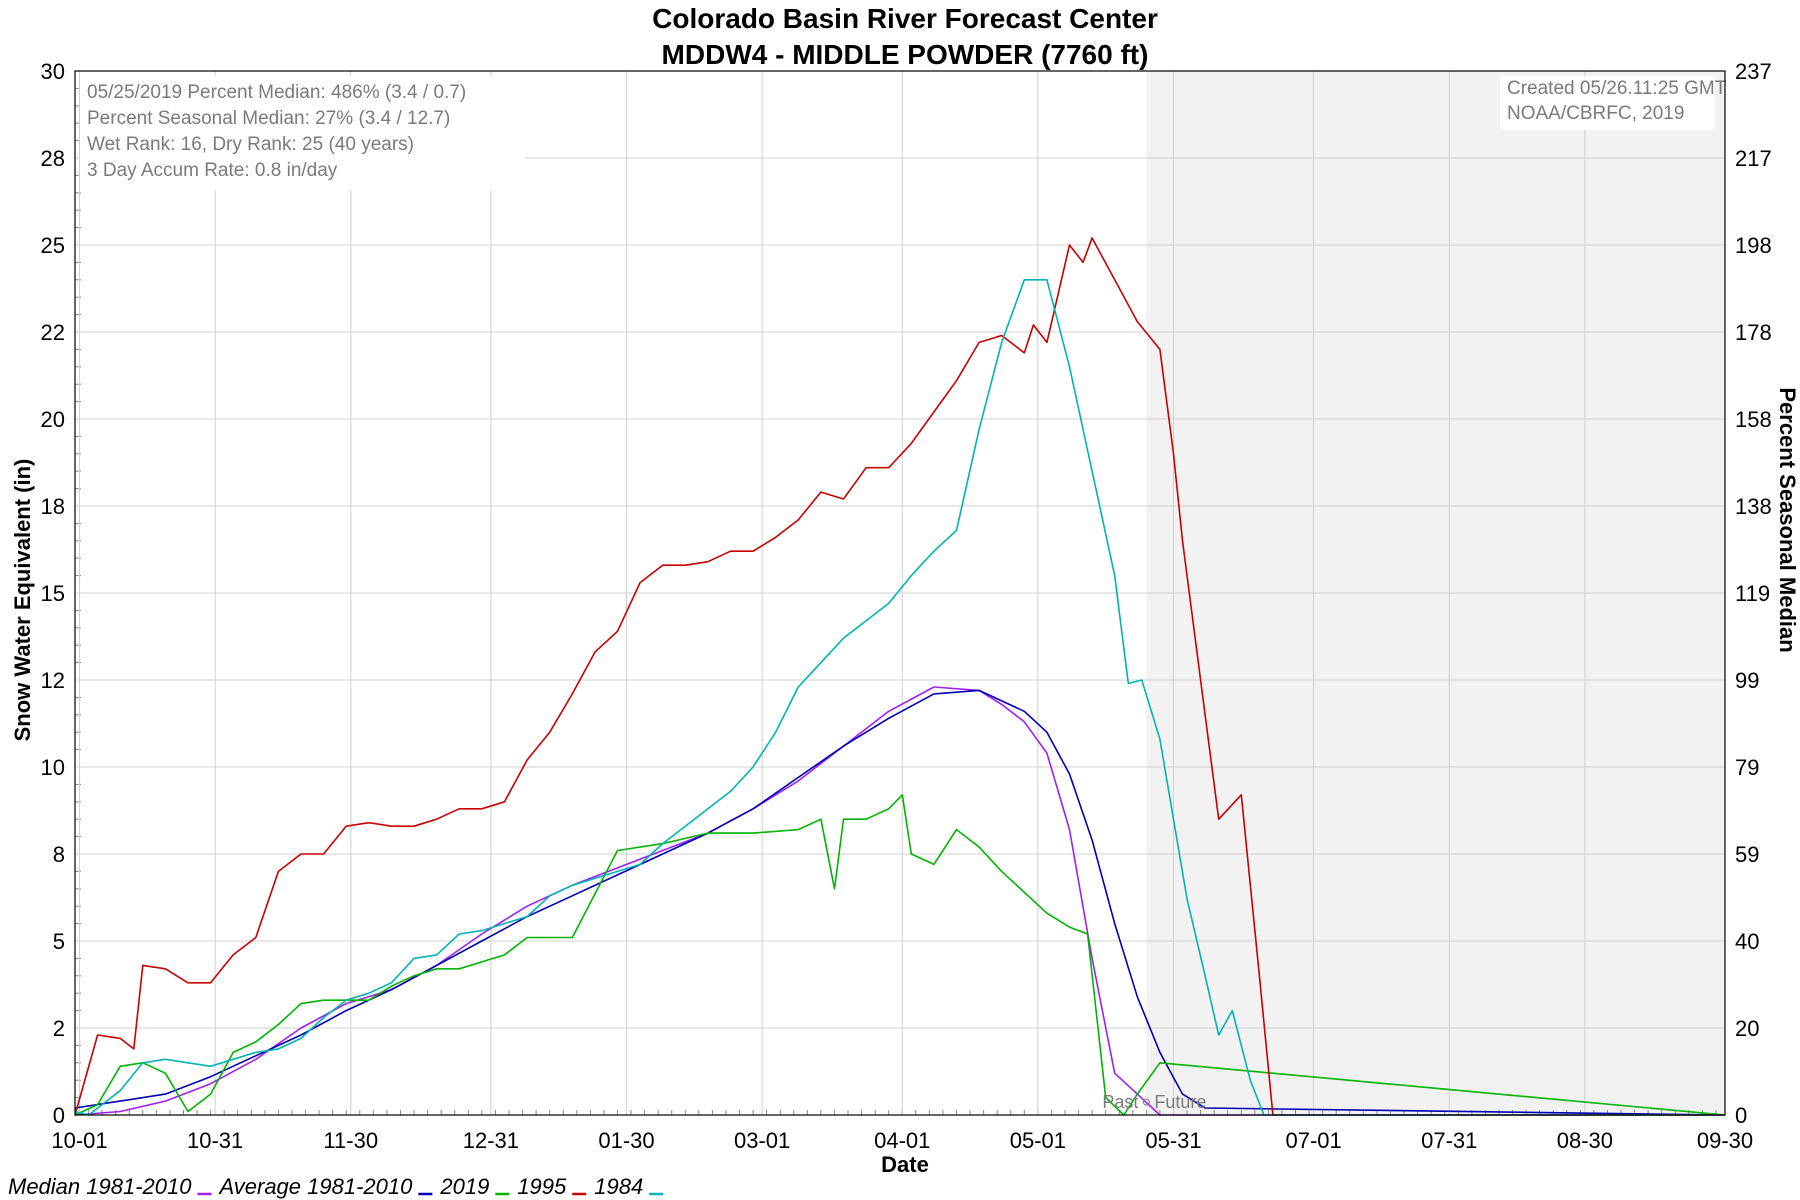 The width and height of the screenshot is (1800, 1200). I want to click on x-tick-label: 05-31, so click(1173, 1140).